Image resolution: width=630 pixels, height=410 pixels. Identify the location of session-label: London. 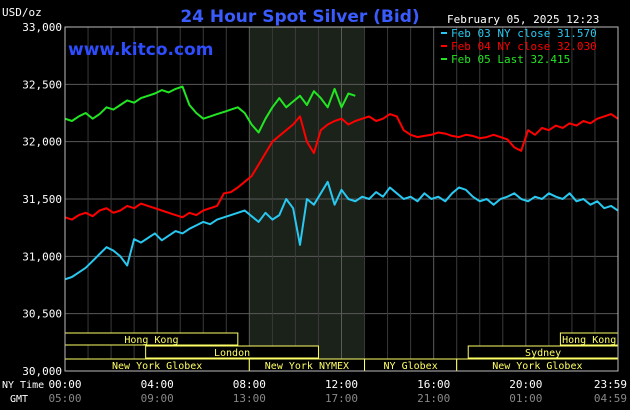
(232, 353).